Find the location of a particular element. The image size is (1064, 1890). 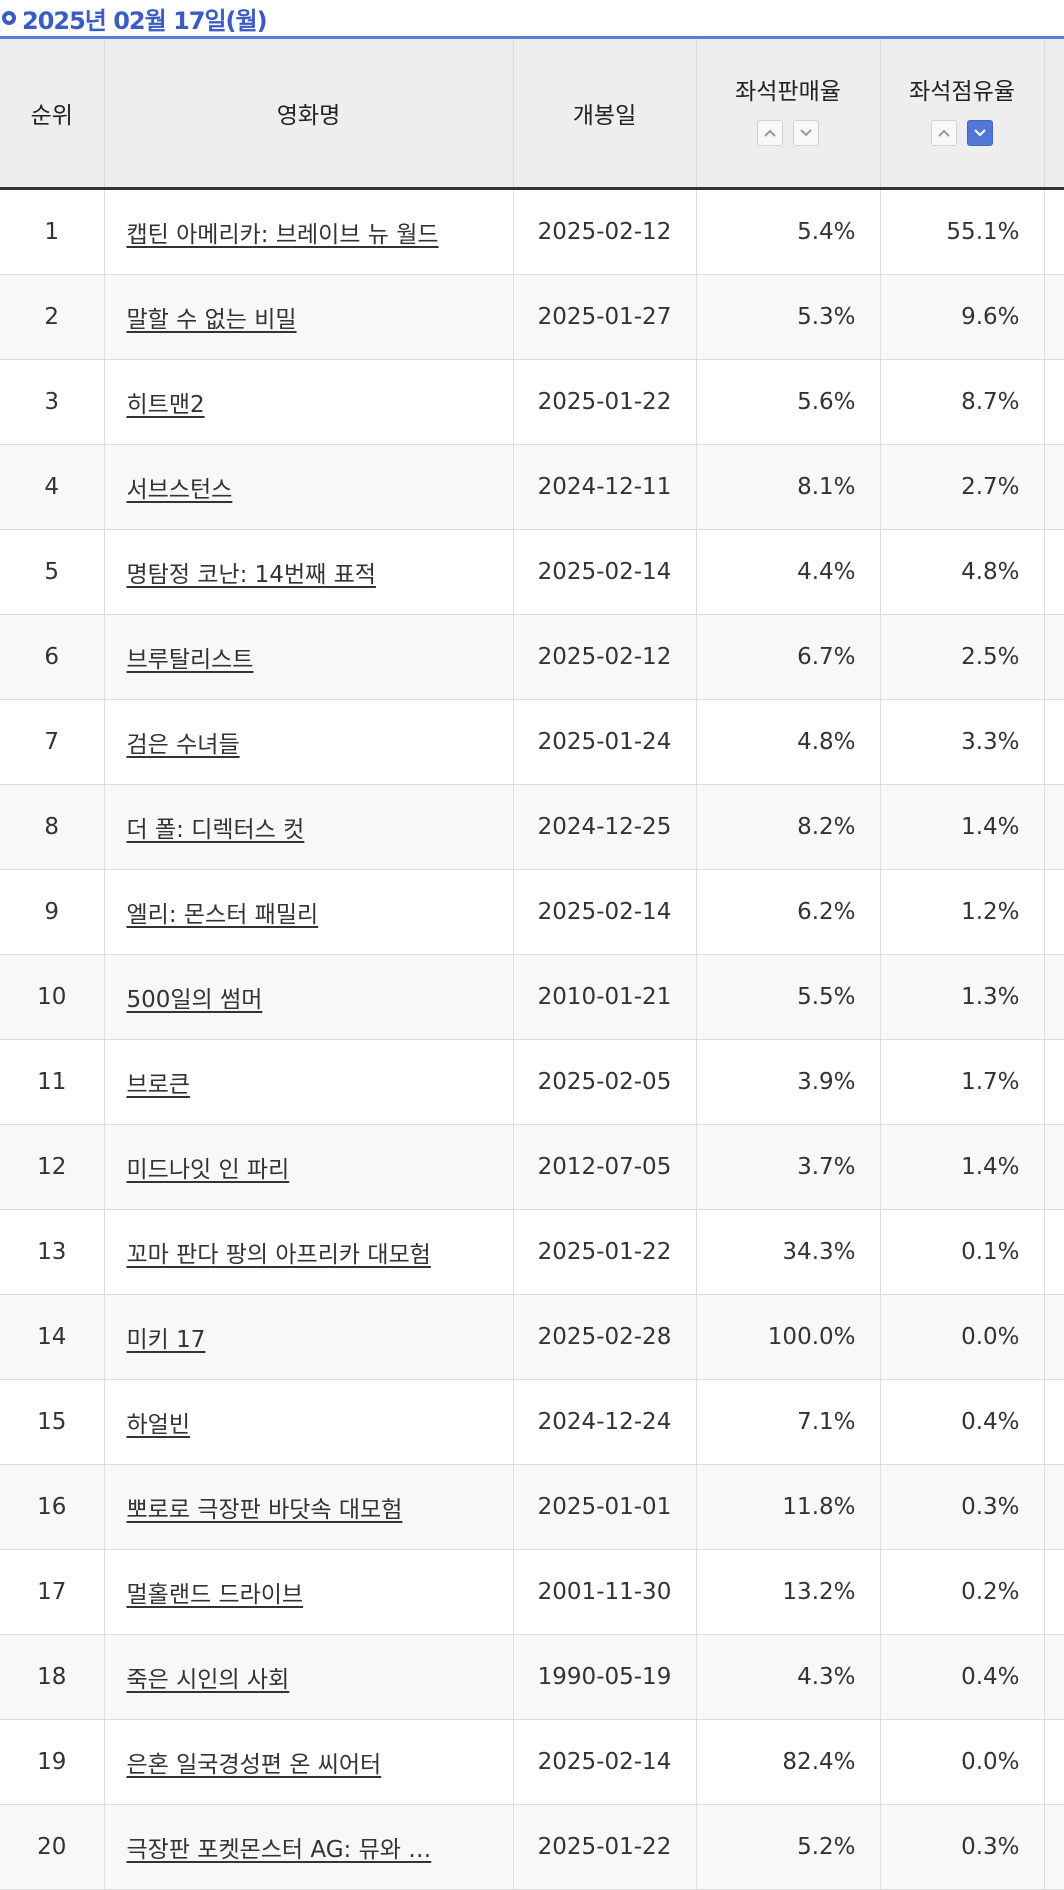

seat-share-rate-cell: 8.7% is located at coordinates (961, 402).